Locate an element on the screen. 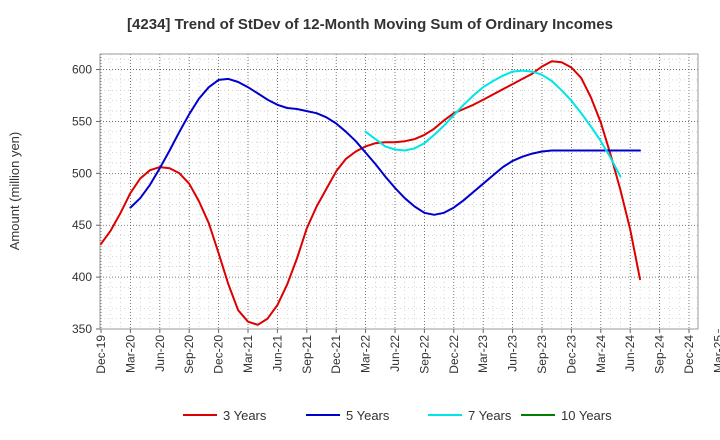  legend-label: 5 Years is located at coordinates (368, 415).